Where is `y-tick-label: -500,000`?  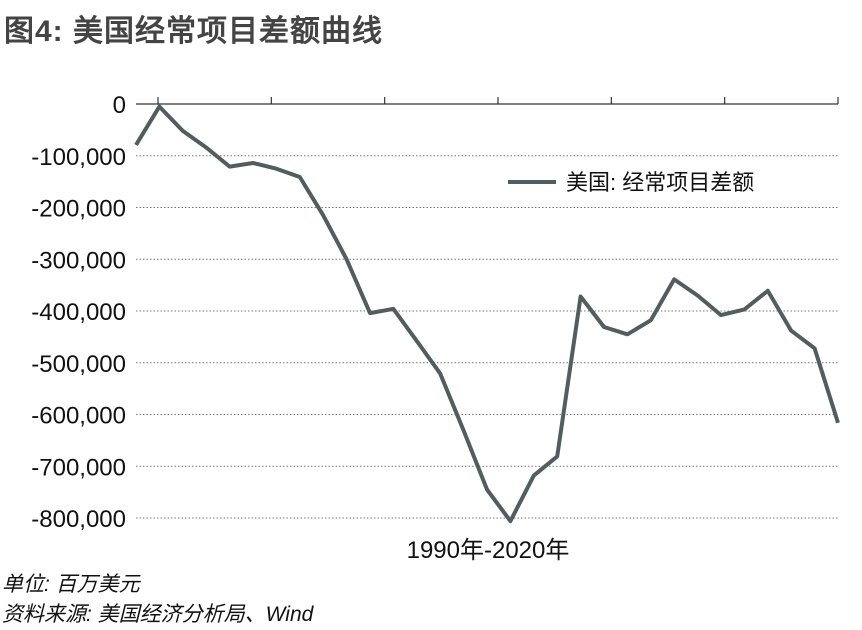 y-tick-label: -500,000 is located at coordinates (78, 364).